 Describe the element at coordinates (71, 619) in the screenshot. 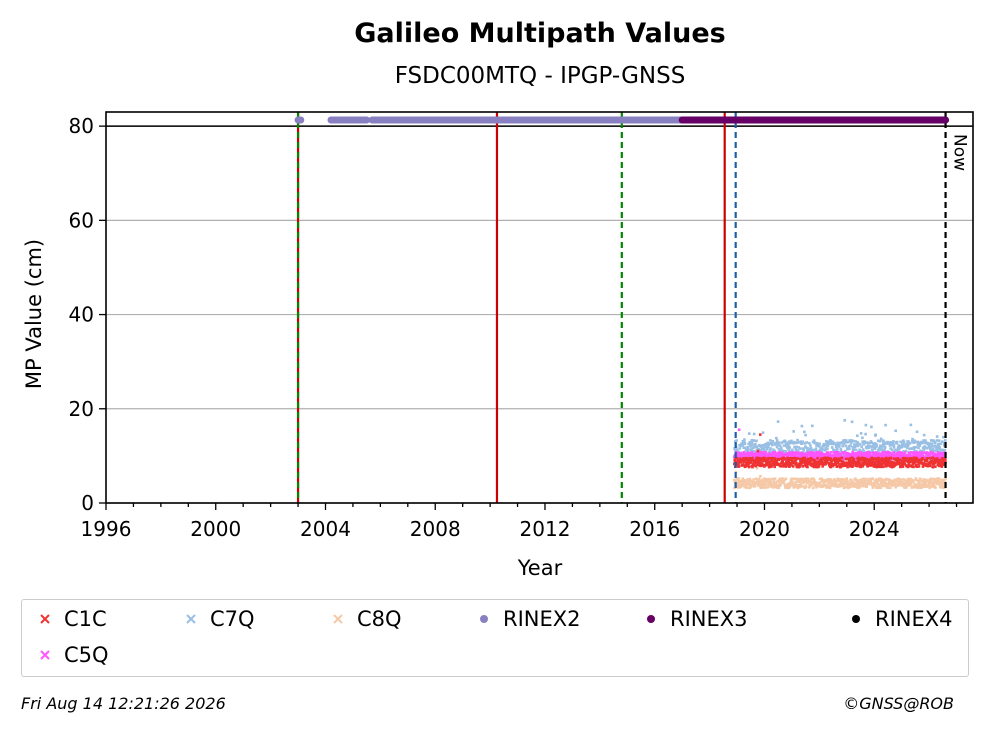

I see `legend-item-c1c: C1C` at that location.